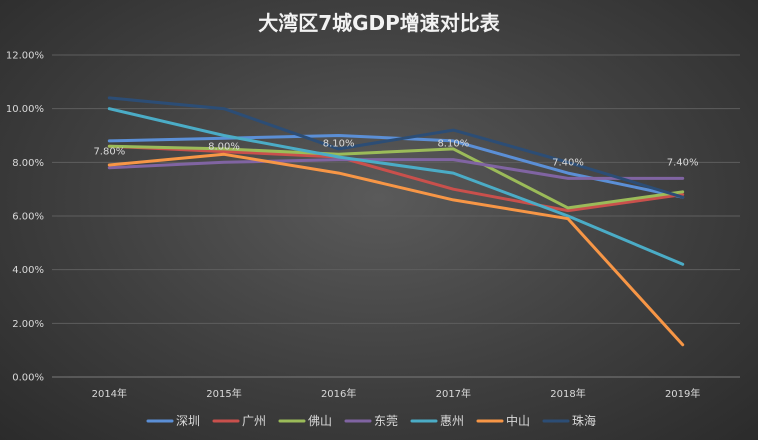 This screenshot has width=758, height=440. I want to click on x-tick-label: 2017年, so click(453, 393).